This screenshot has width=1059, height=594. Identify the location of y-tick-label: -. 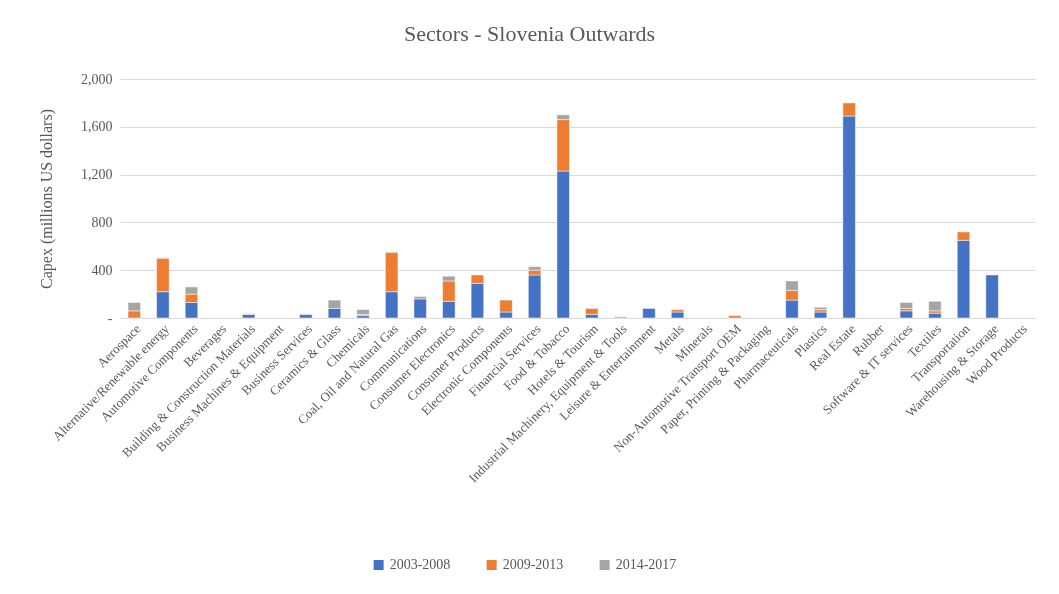
(110, 318).